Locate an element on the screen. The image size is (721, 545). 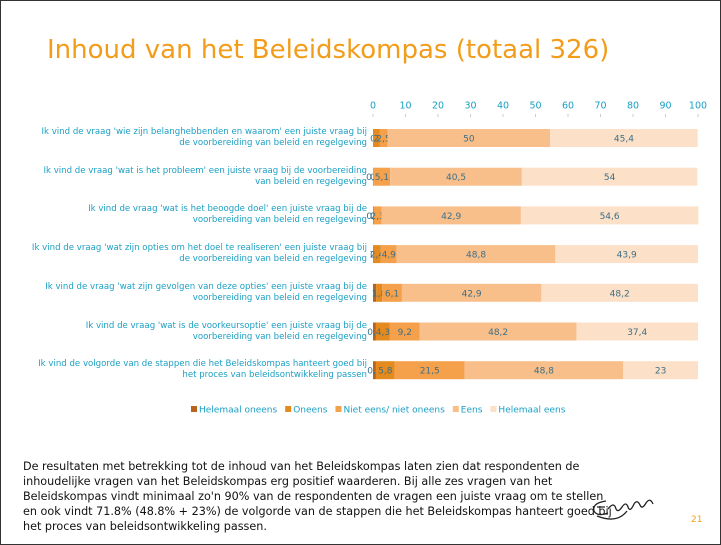
value-label: 5,1 is located at coordinates (382, 178).